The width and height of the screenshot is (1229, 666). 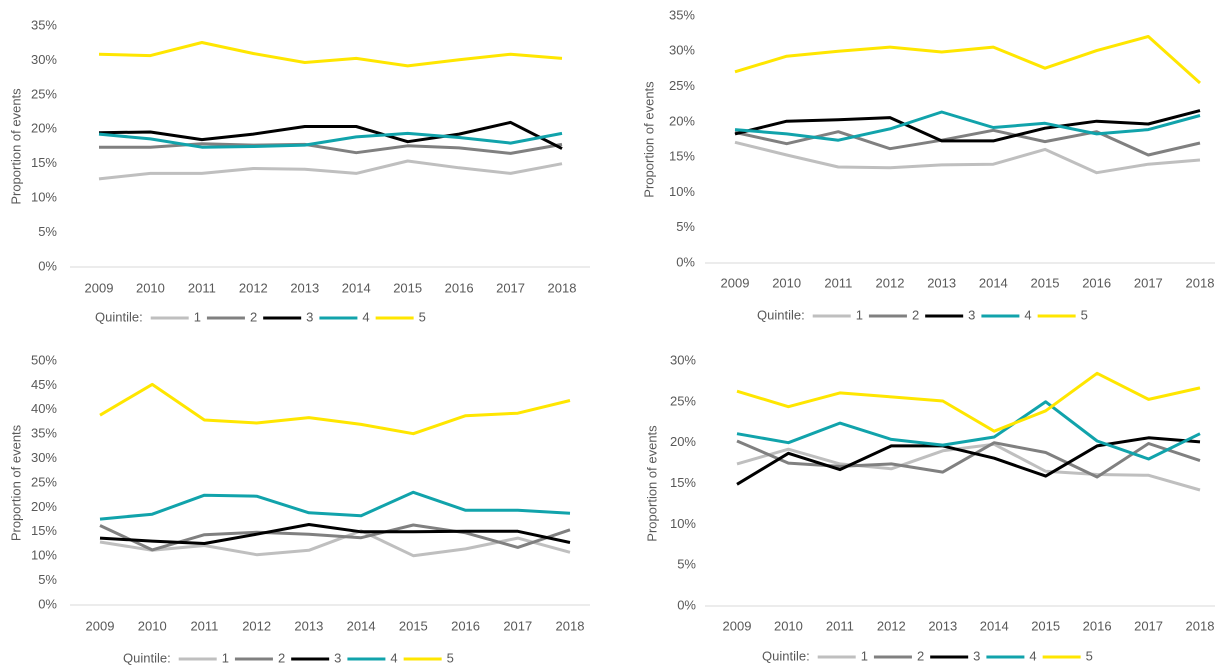 I want to click on y-tick-label: 45%, so click(x=44, y=384).